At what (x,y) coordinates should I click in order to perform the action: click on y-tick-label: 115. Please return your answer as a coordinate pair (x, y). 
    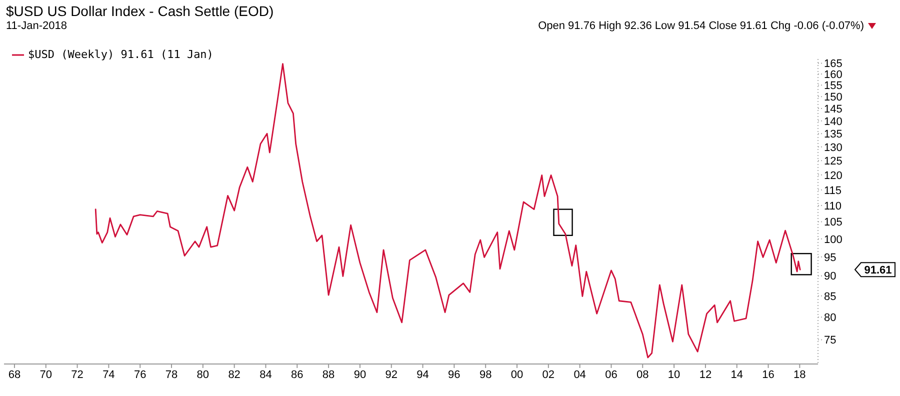
    Looking at the image, I should click on (833, 190).